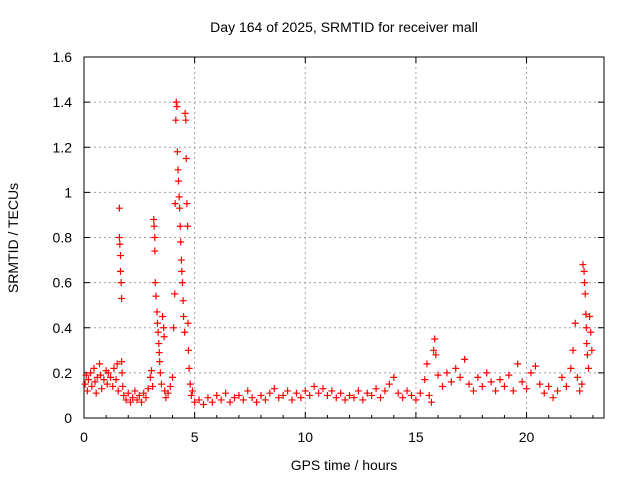  Describe the element at coordinates (305, 437) in the screenshot. I see `x-tick-label: 10` at that location.